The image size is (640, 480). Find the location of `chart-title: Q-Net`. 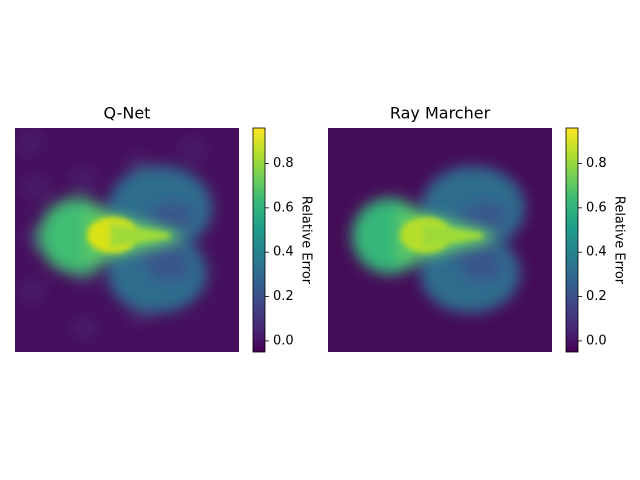

chart-title: Q-Net is located at coordinates (127, 113).